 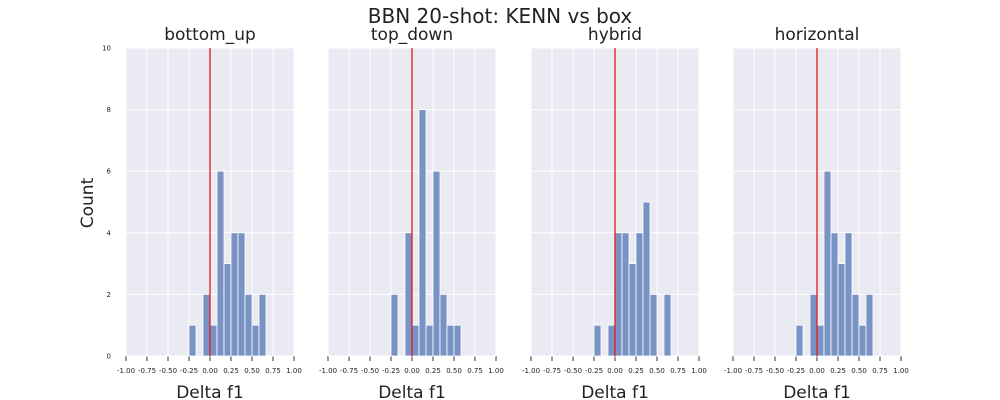 I want to click on y-tick-label: 10, so click(x=106, y=49).